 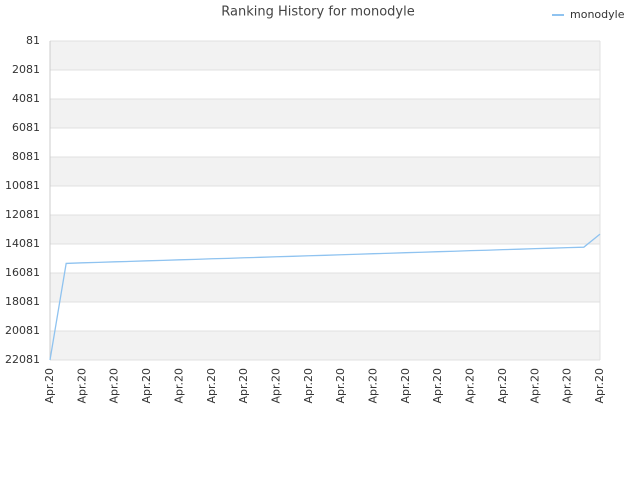 What do you see at coordinates (33, 40) in the screenshot?
I see `y-tick-label: 81` at bounding box center [33, 40].